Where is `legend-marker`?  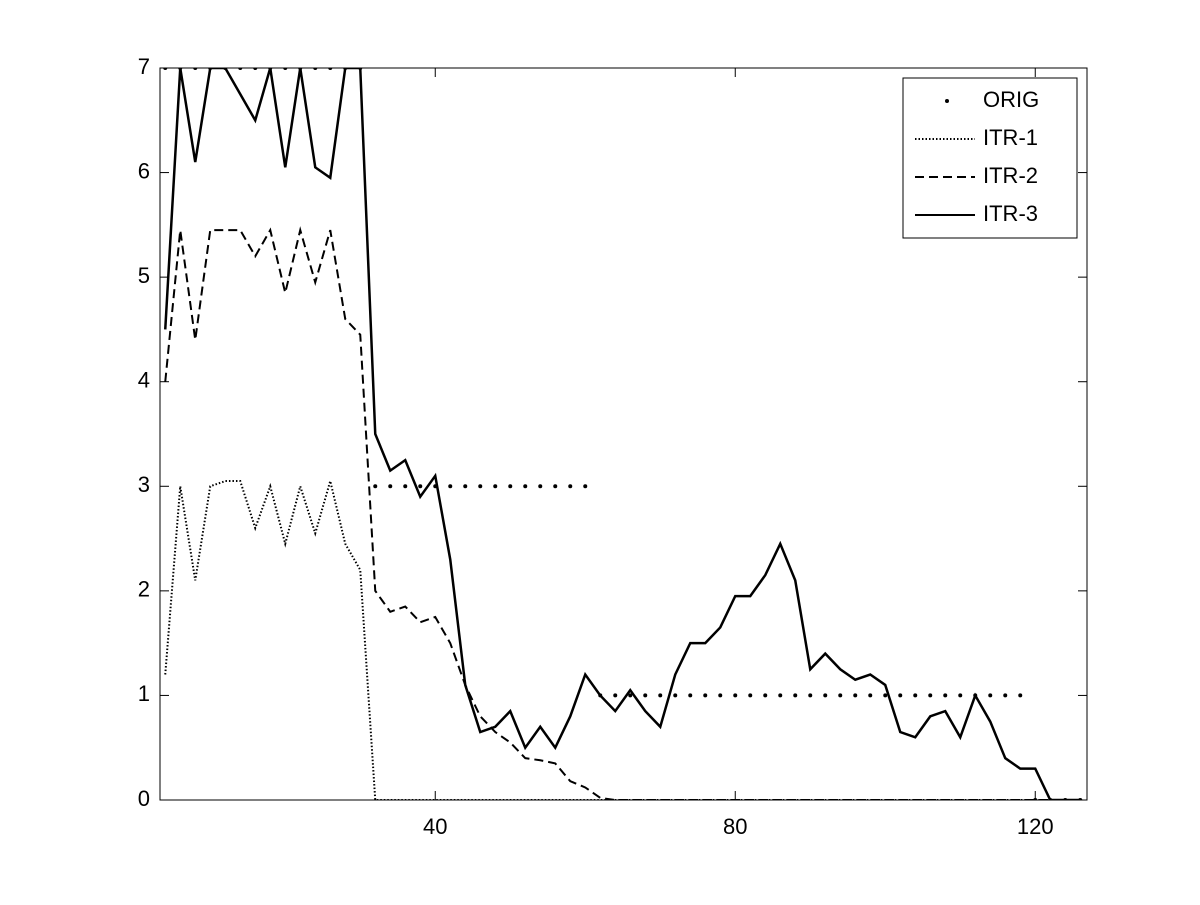 legend-marker is located at coordinates (947, 101).